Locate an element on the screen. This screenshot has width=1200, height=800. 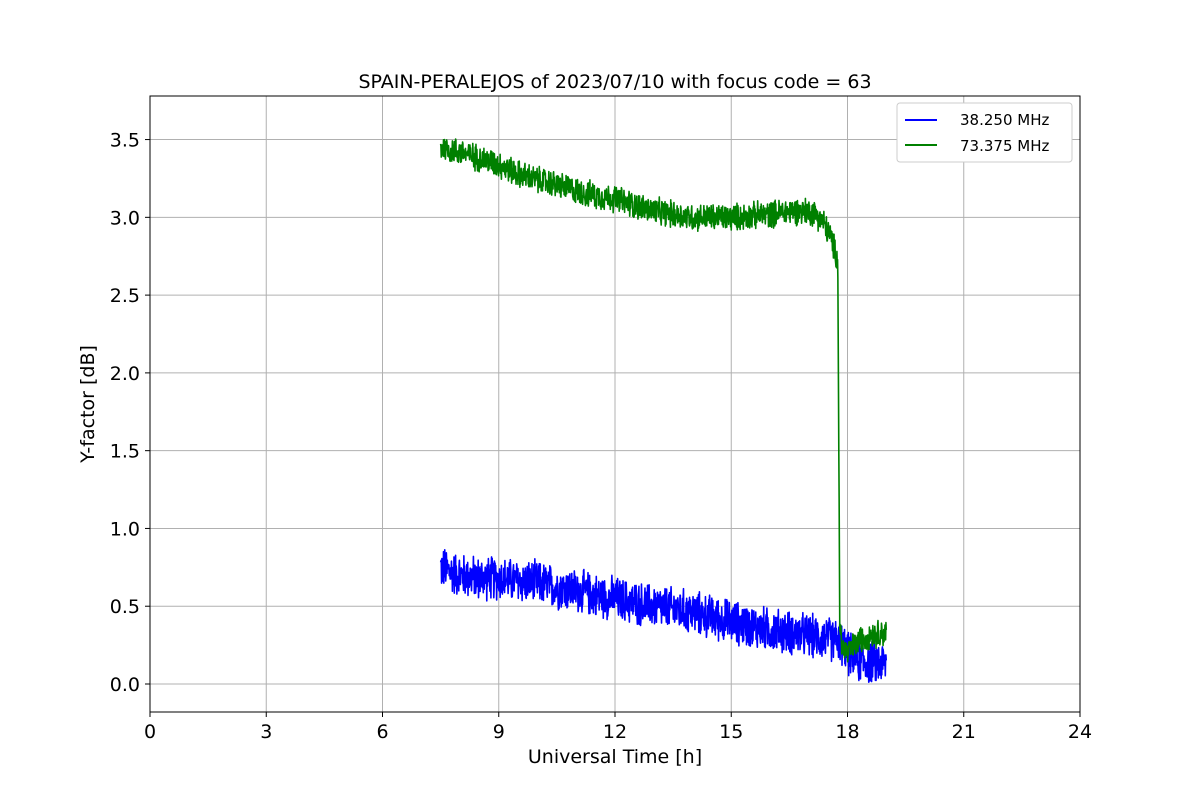
y-tick-label: 2.5 is located at coordinates (125, 296).